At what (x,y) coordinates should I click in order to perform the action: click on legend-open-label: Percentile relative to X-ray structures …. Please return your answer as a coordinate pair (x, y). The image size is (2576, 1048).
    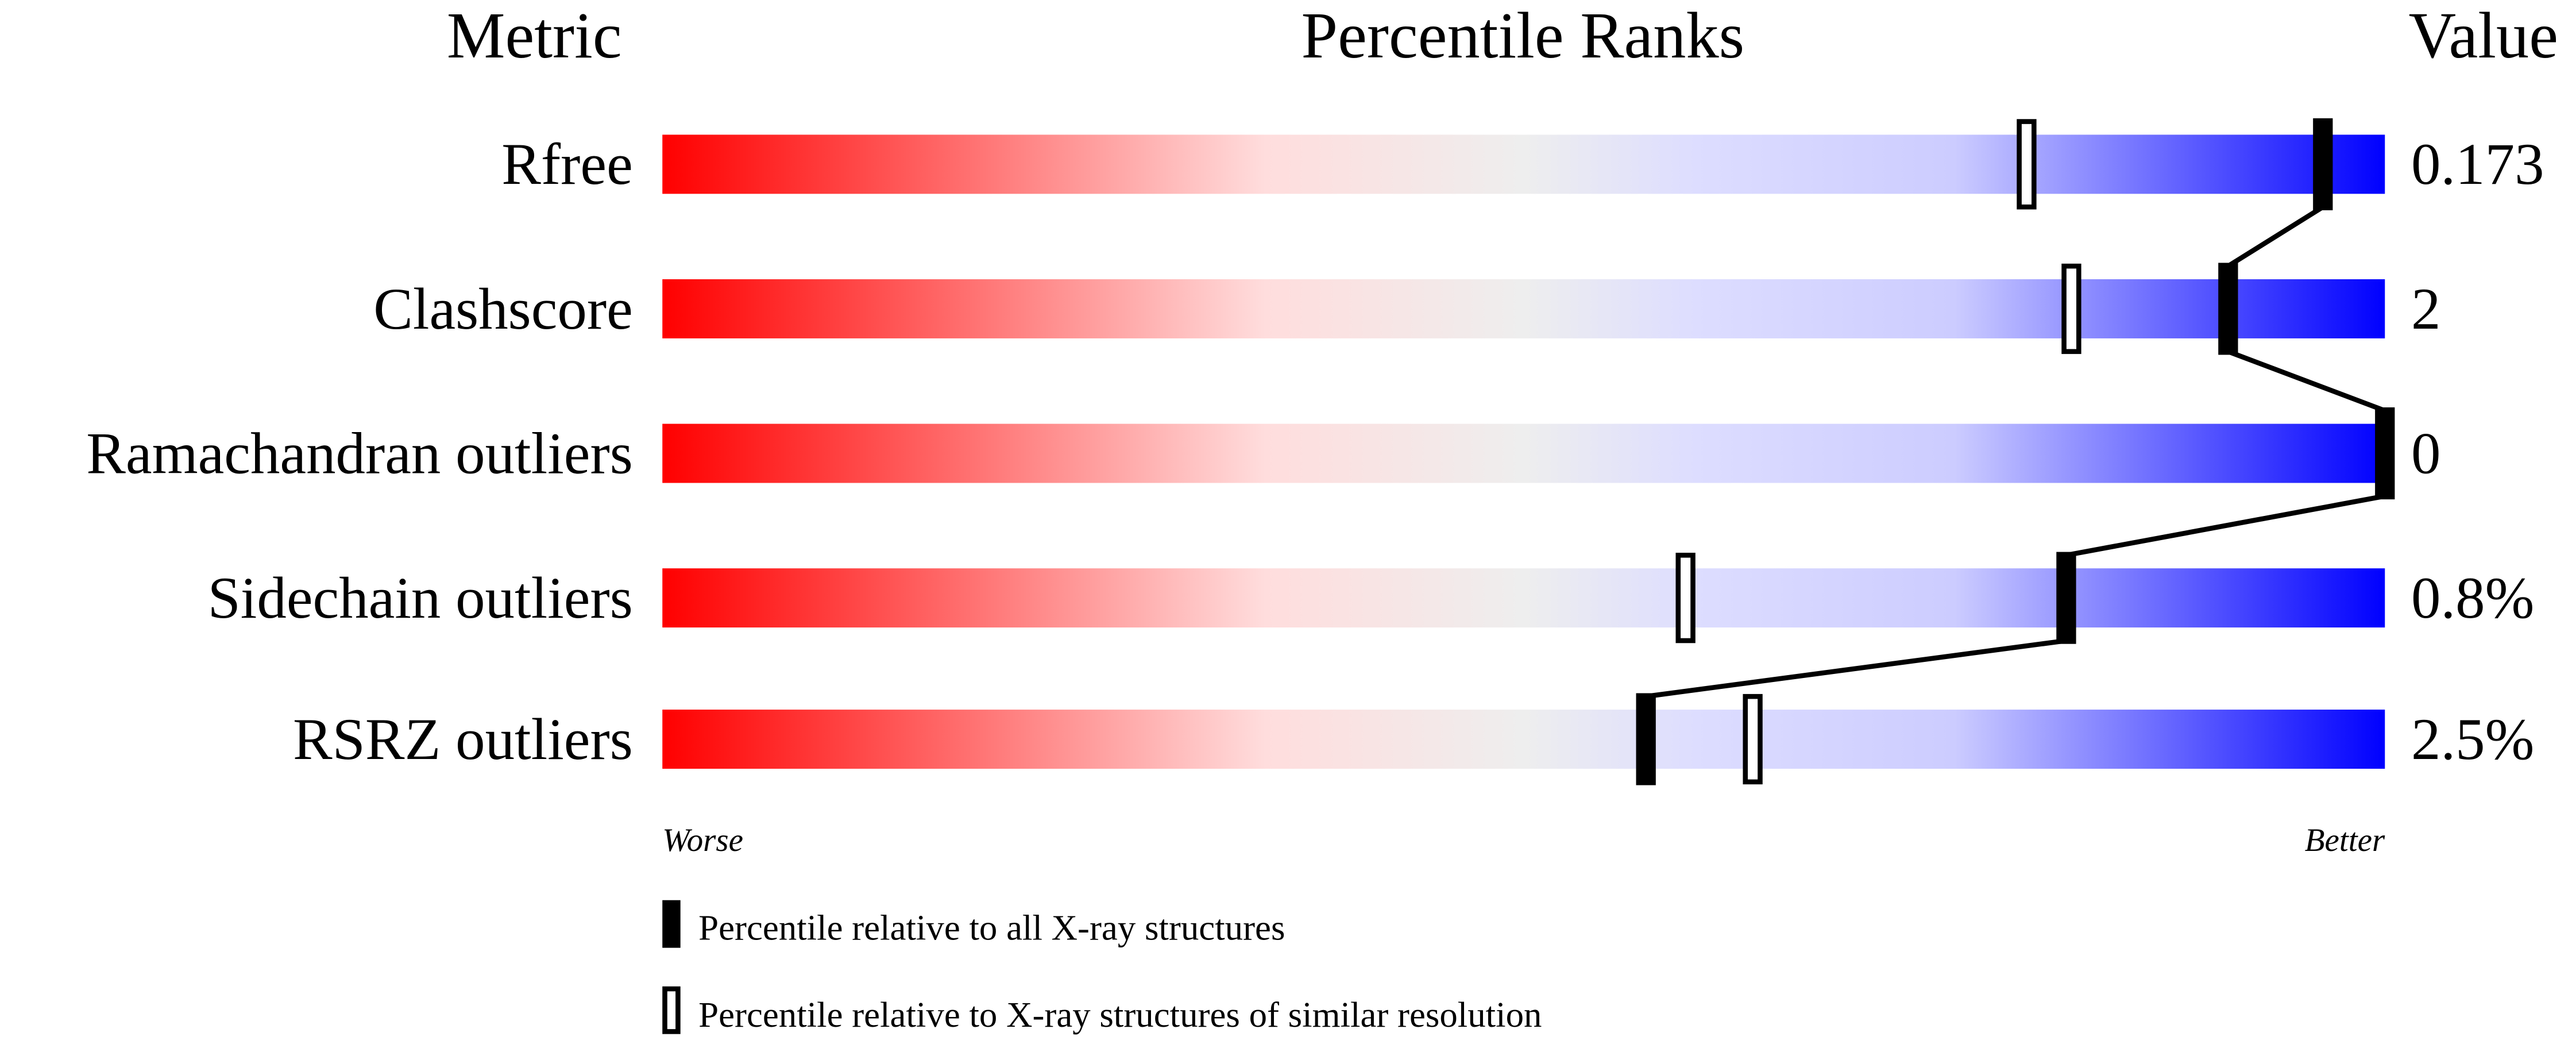
    Looking at the image, I should click on (1120, 1015).